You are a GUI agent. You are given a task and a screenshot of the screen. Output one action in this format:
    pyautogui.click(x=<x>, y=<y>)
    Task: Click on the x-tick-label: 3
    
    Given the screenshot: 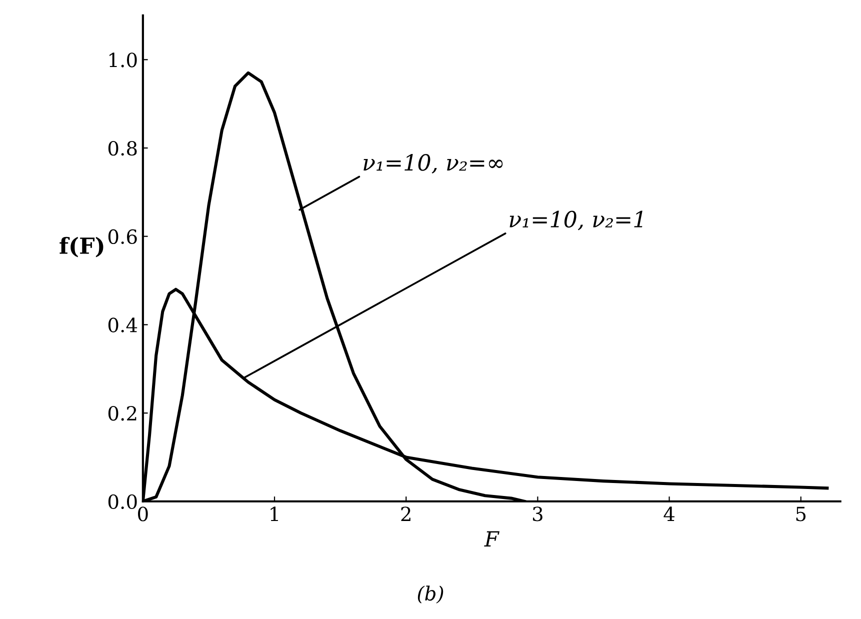 What is the action you would take?
    pyautogui.click(x=537, y=514)
    